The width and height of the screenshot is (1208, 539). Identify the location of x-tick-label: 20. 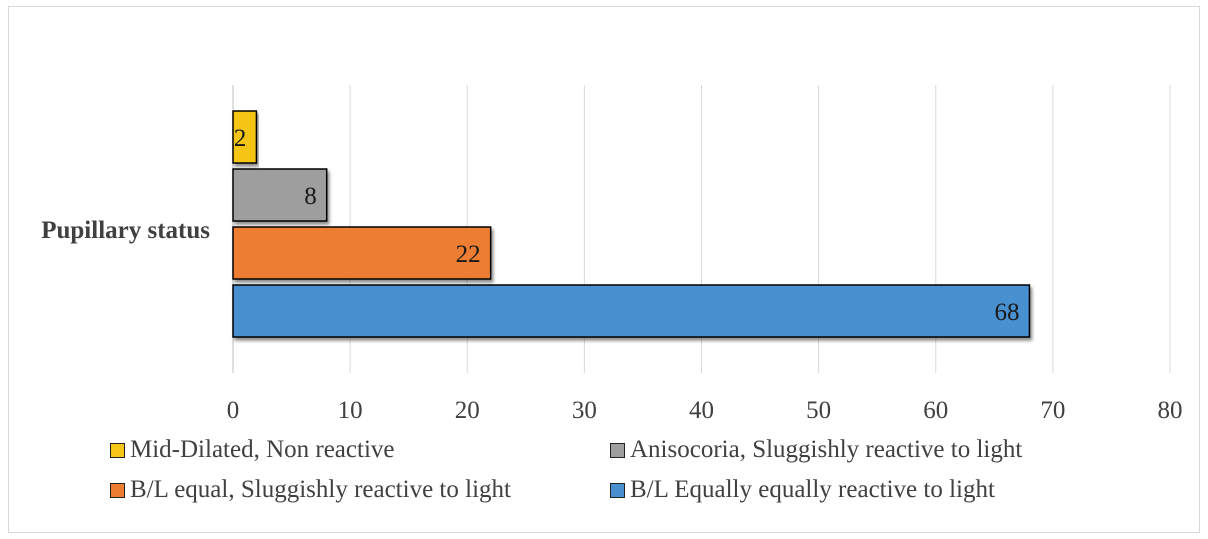
(467, 410).